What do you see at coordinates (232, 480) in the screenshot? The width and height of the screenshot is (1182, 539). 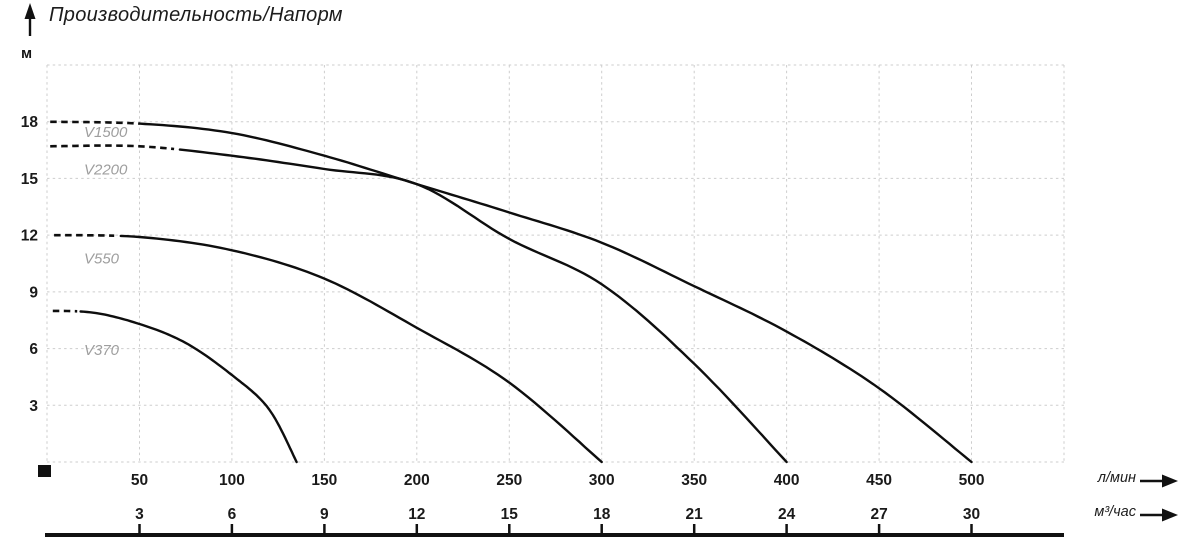 I see `x-tick-label-lmin: 100` at bounding box center [232, 480].